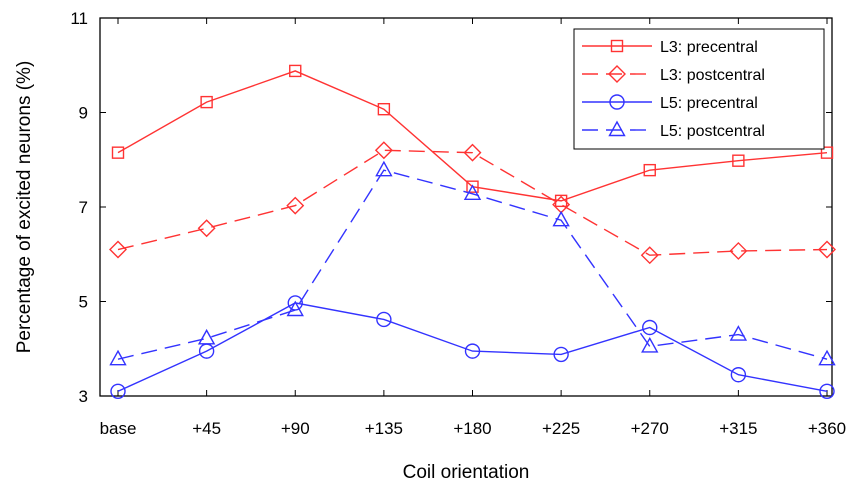 The width and height of the screenshot is (852, 489). I want to click on x-tick-label: +90, so click(295, 428).